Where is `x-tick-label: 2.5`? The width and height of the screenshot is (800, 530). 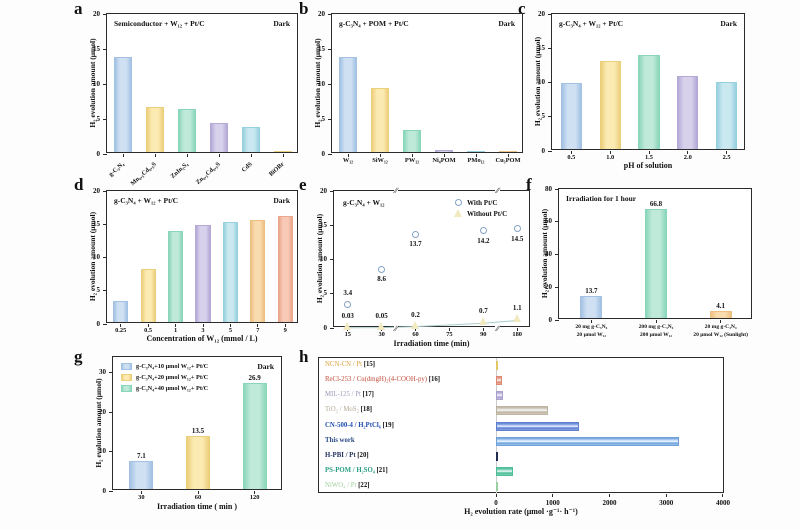
x-tick-label: 2.5 is located at coordinates (726, 157).